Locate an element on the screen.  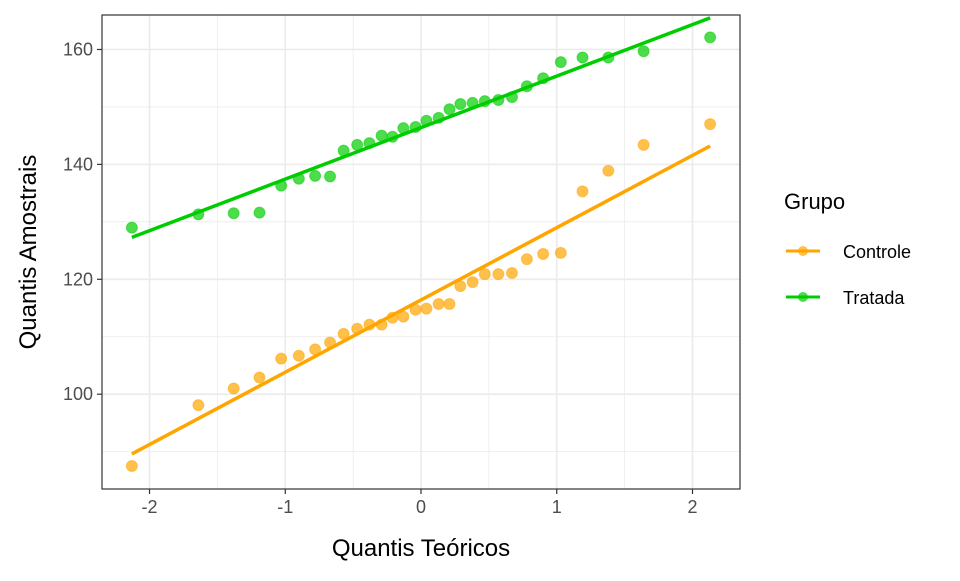
legend-key-controle is located at coordinates (803, 251).